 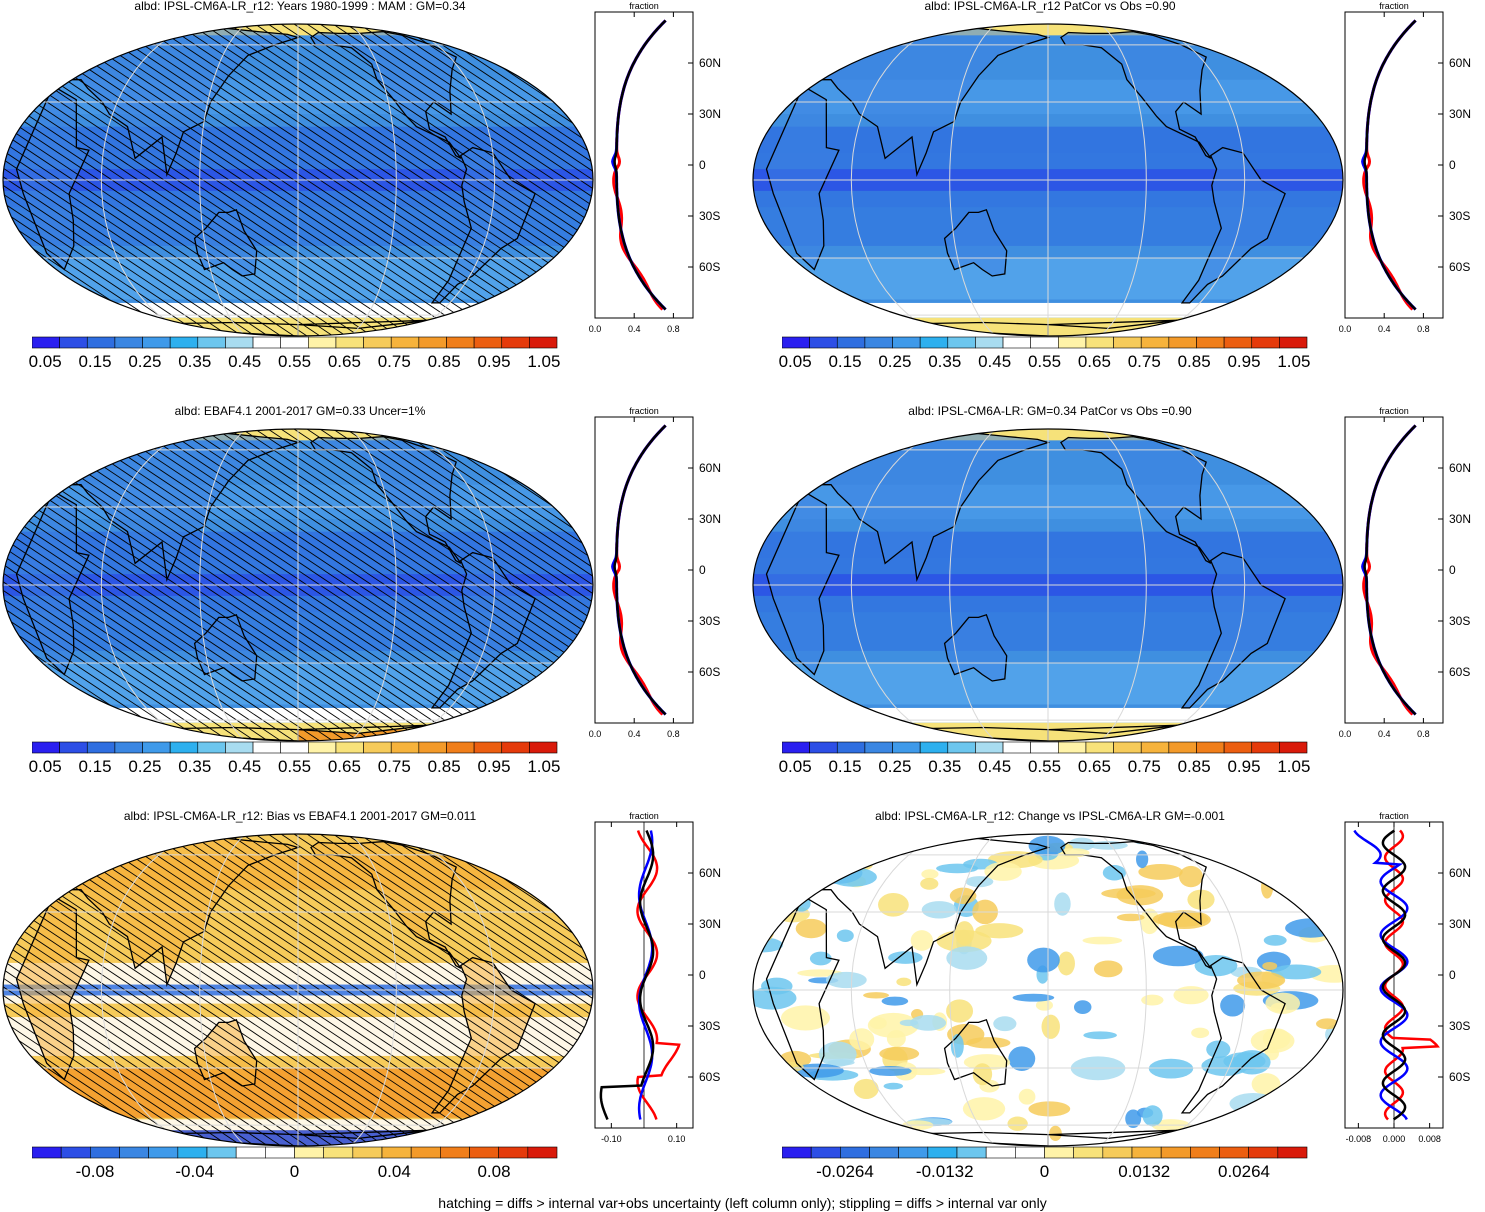 I want to click on colorbar-tick: 0.95, so click(x=494, y=361).